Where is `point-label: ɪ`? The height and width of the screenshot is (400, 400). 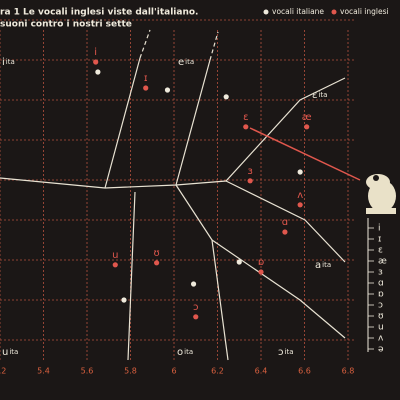
point-label: ɪ is located at coordinates (146, 78).